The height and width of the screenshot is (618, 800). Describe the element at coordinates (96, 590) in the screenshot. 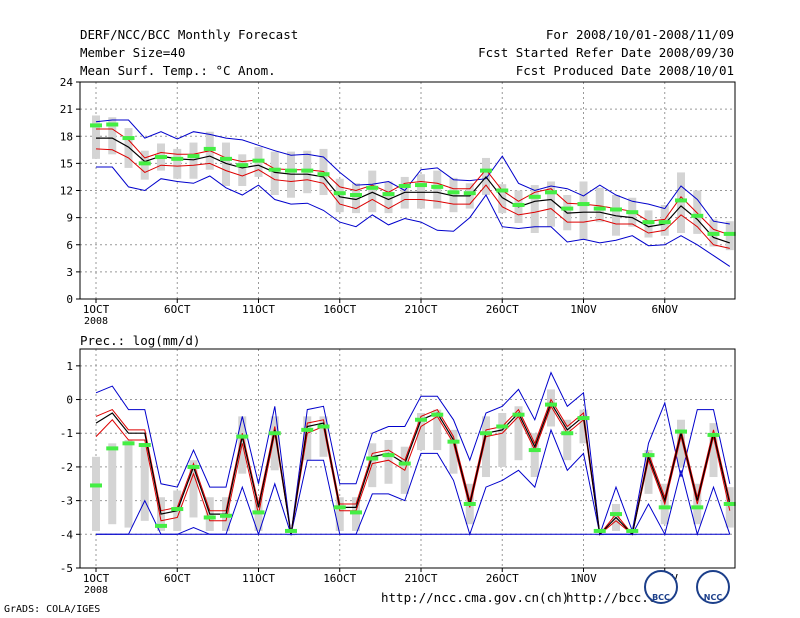

I see `x-year-label: 2008` at that location.